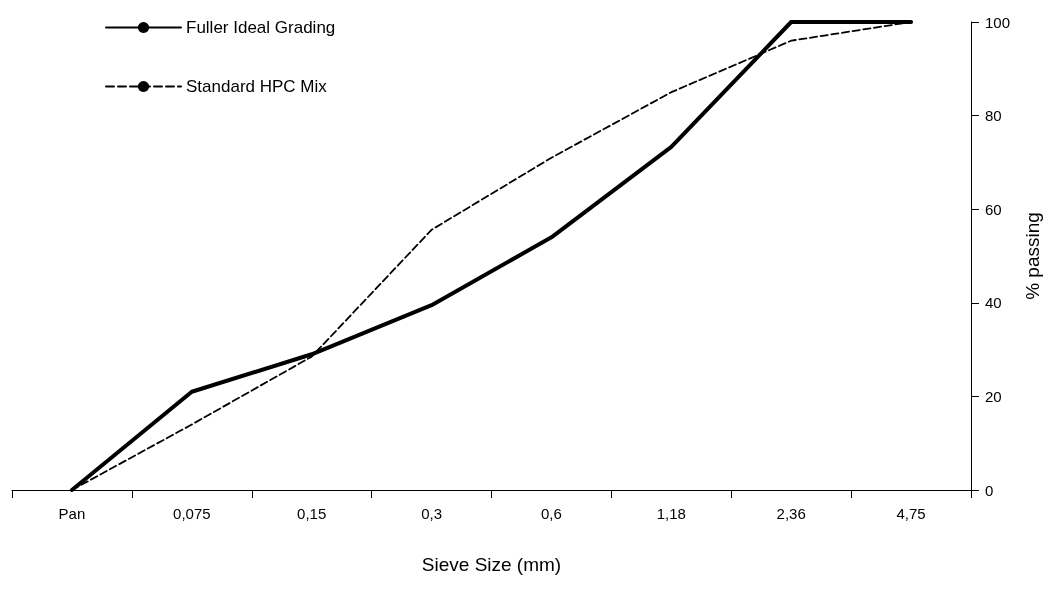 The height and width of the screenshot is (597, 1056). Describe the element at coordinates (72, 513) in the screenshot. I see `x-tick-label: Pan` at that location.